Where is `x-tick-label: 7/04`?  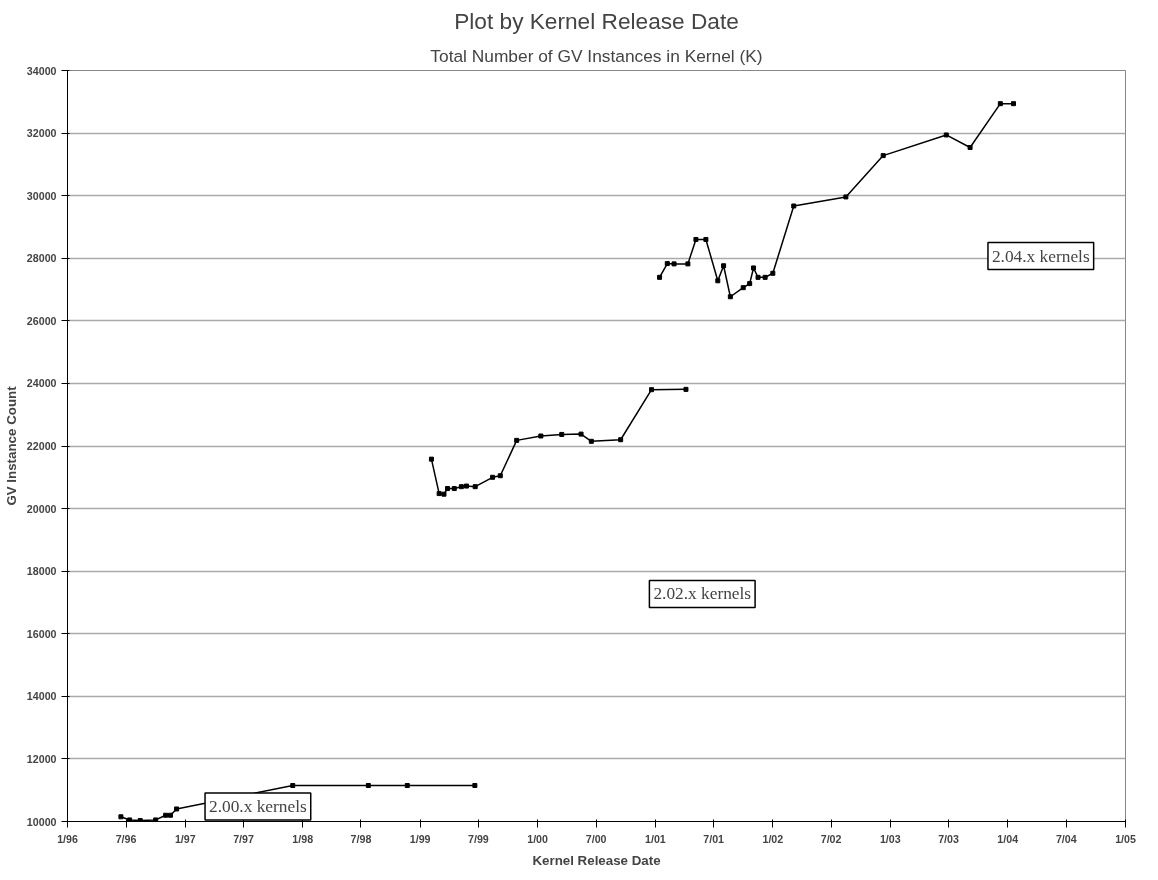 x-tick-label: 7/04 is located at coordinates (1066, 838).